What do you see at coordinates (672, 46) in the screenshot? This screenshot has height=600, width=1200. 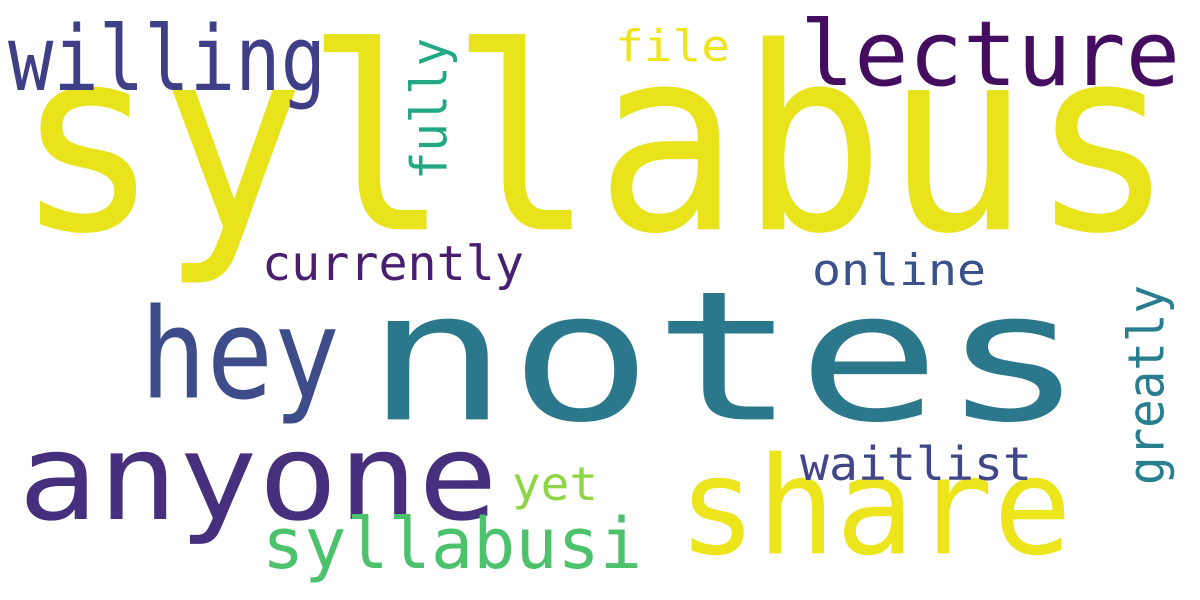 I see `word-file: file` at bounding box center [672, 46].